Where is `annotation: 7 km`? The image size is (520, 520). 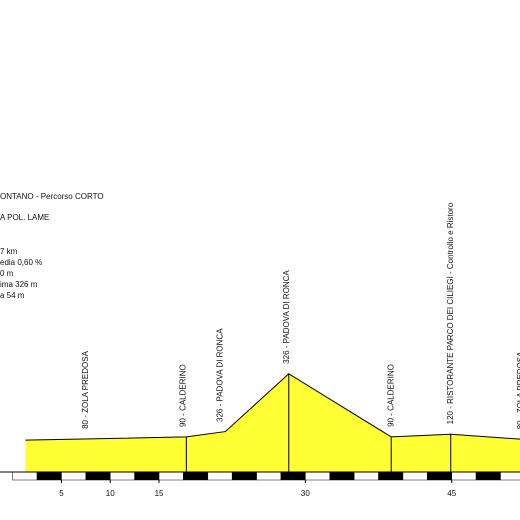 annotation: 7 km is located at coordinates (9, 251).